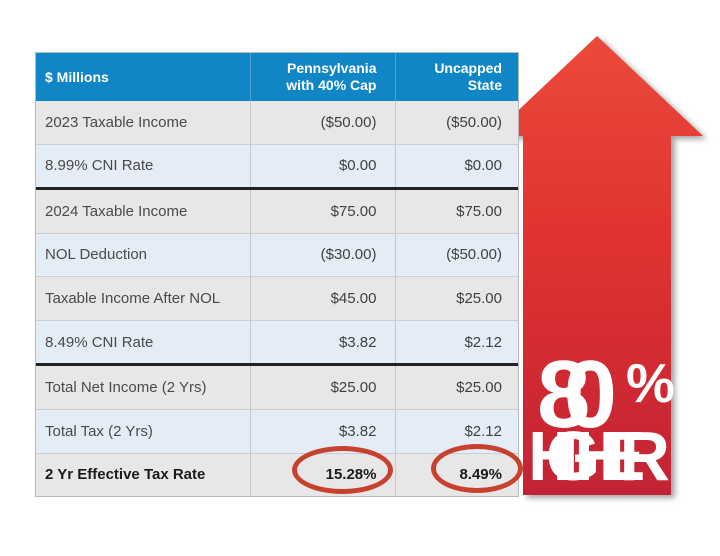 This screenshot has height=556, width=720. I want to click on row-label: Total Net Income (2 Yrs), so click(126, 388).